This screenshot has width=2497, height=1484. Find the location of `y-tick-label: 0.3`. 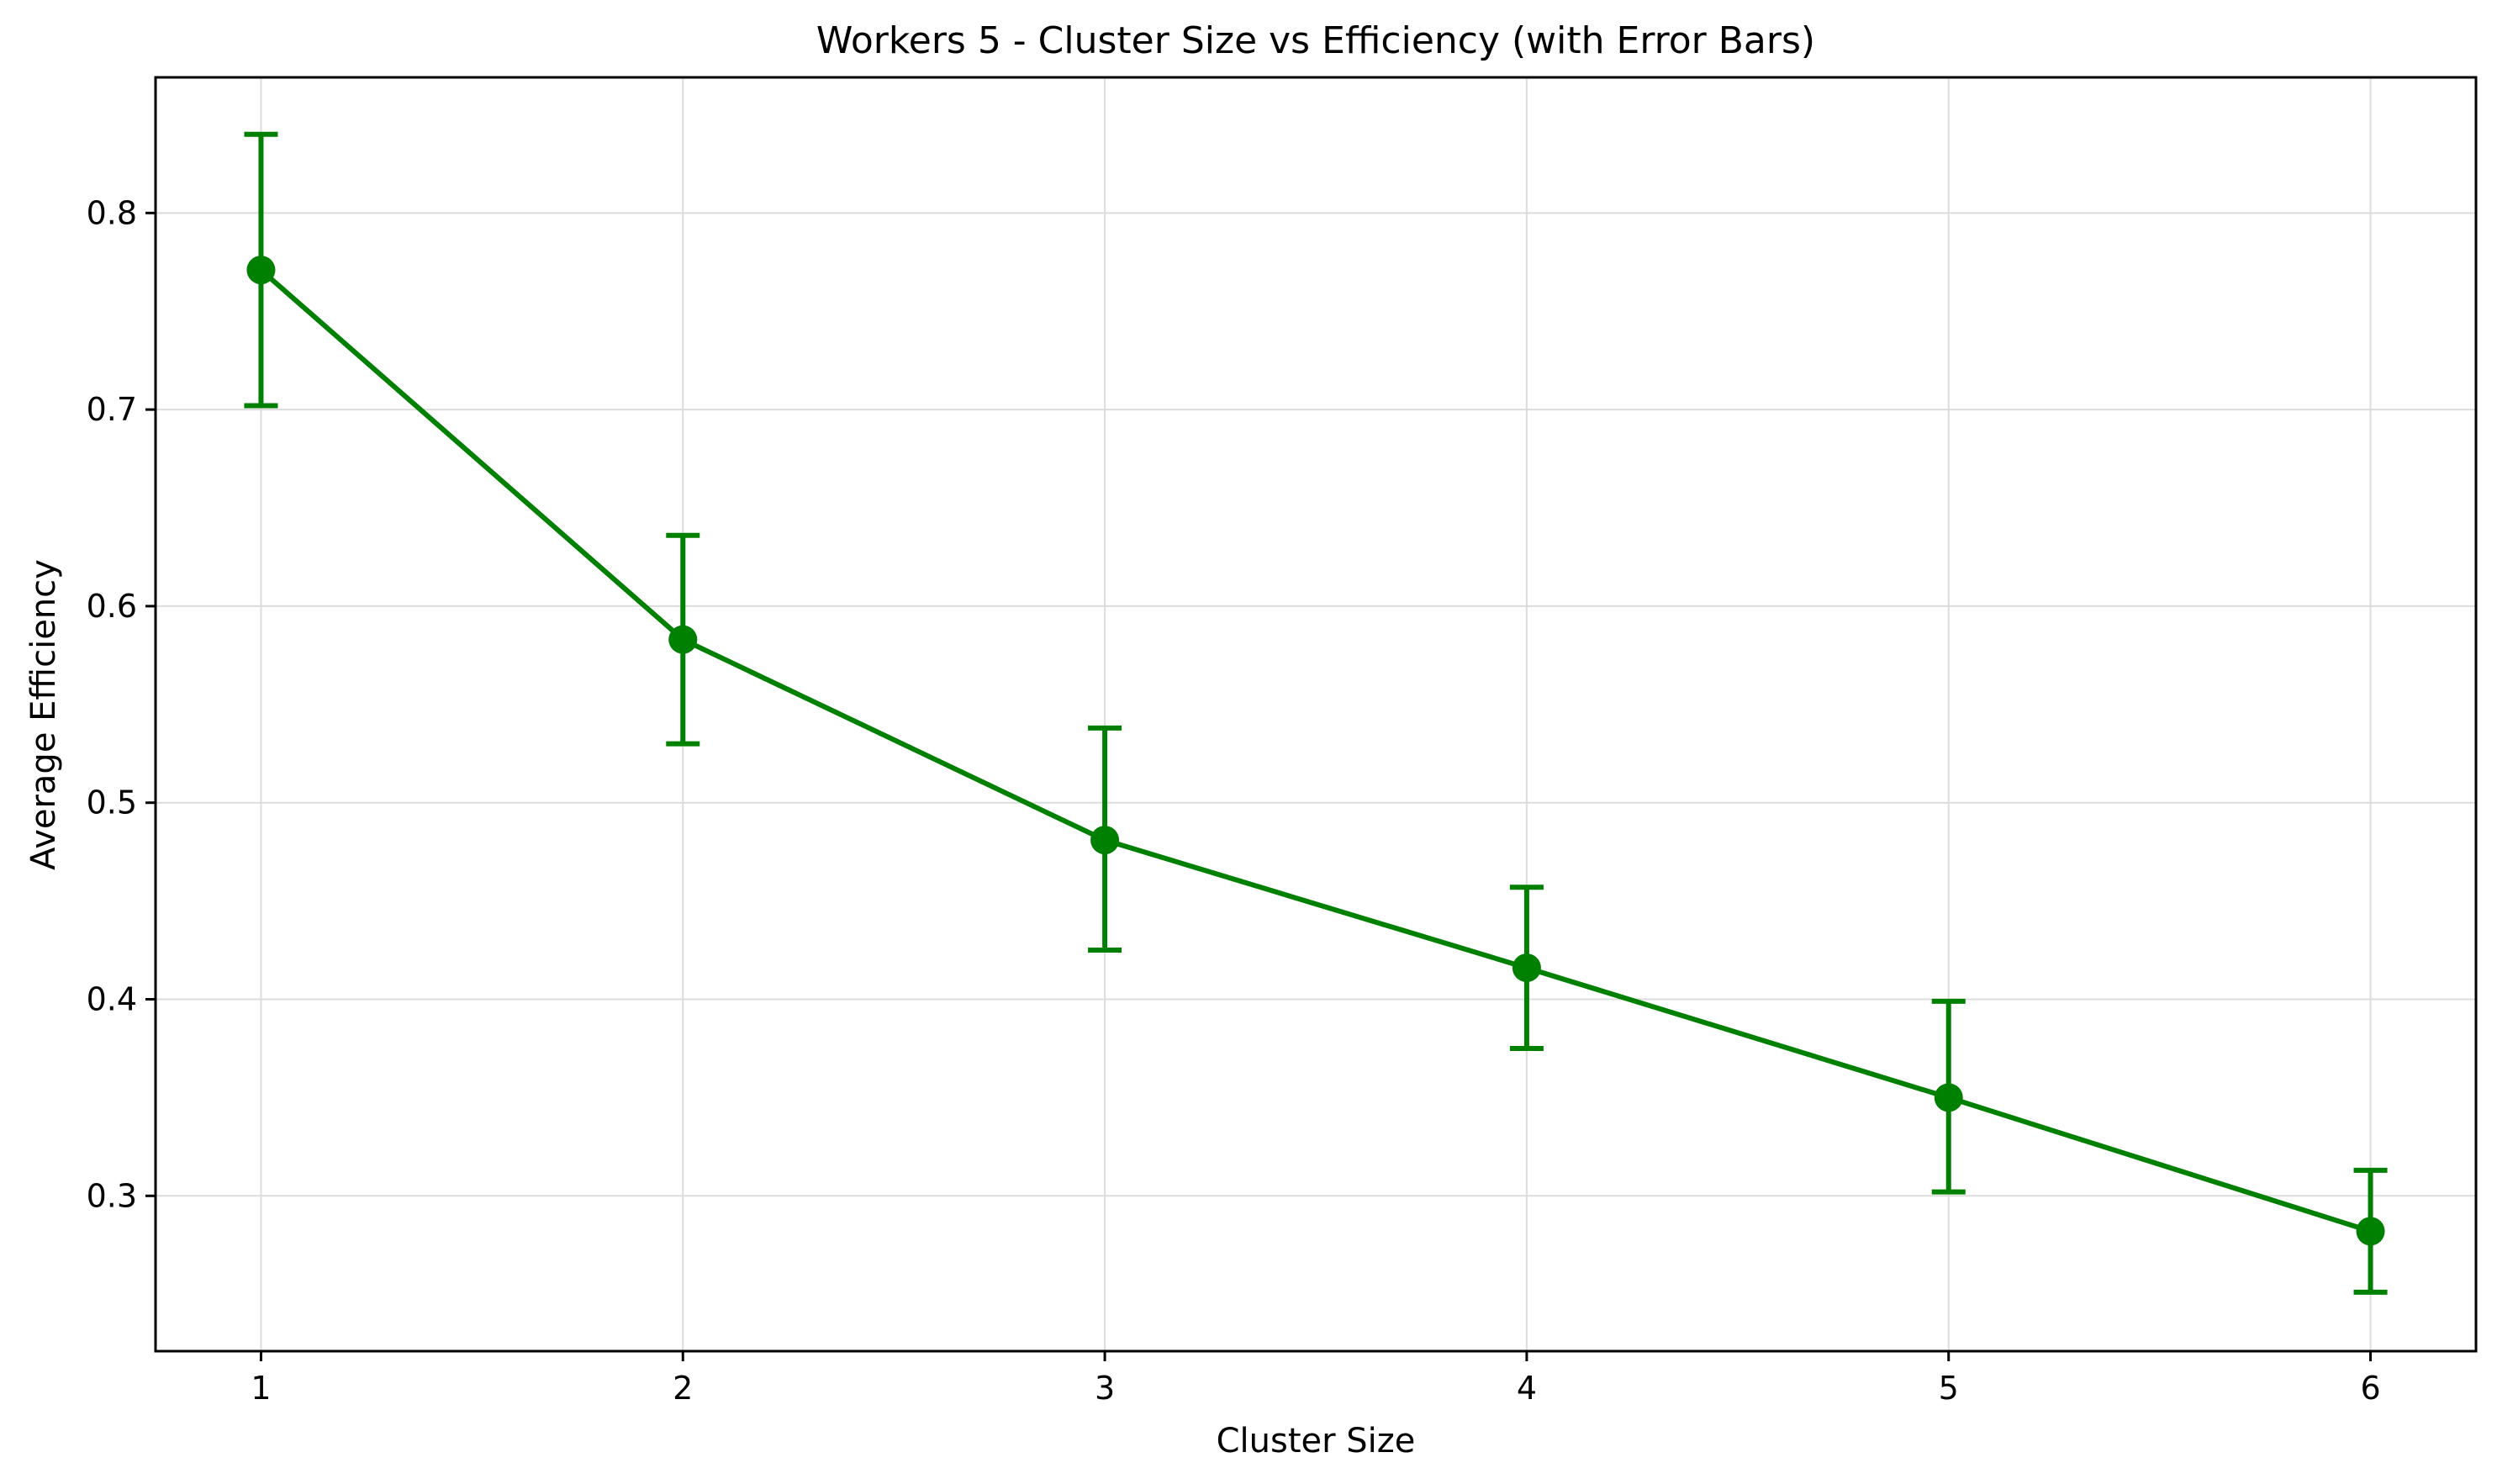

y-tick-label: 0.3 is located at coordinates (112, 1195).